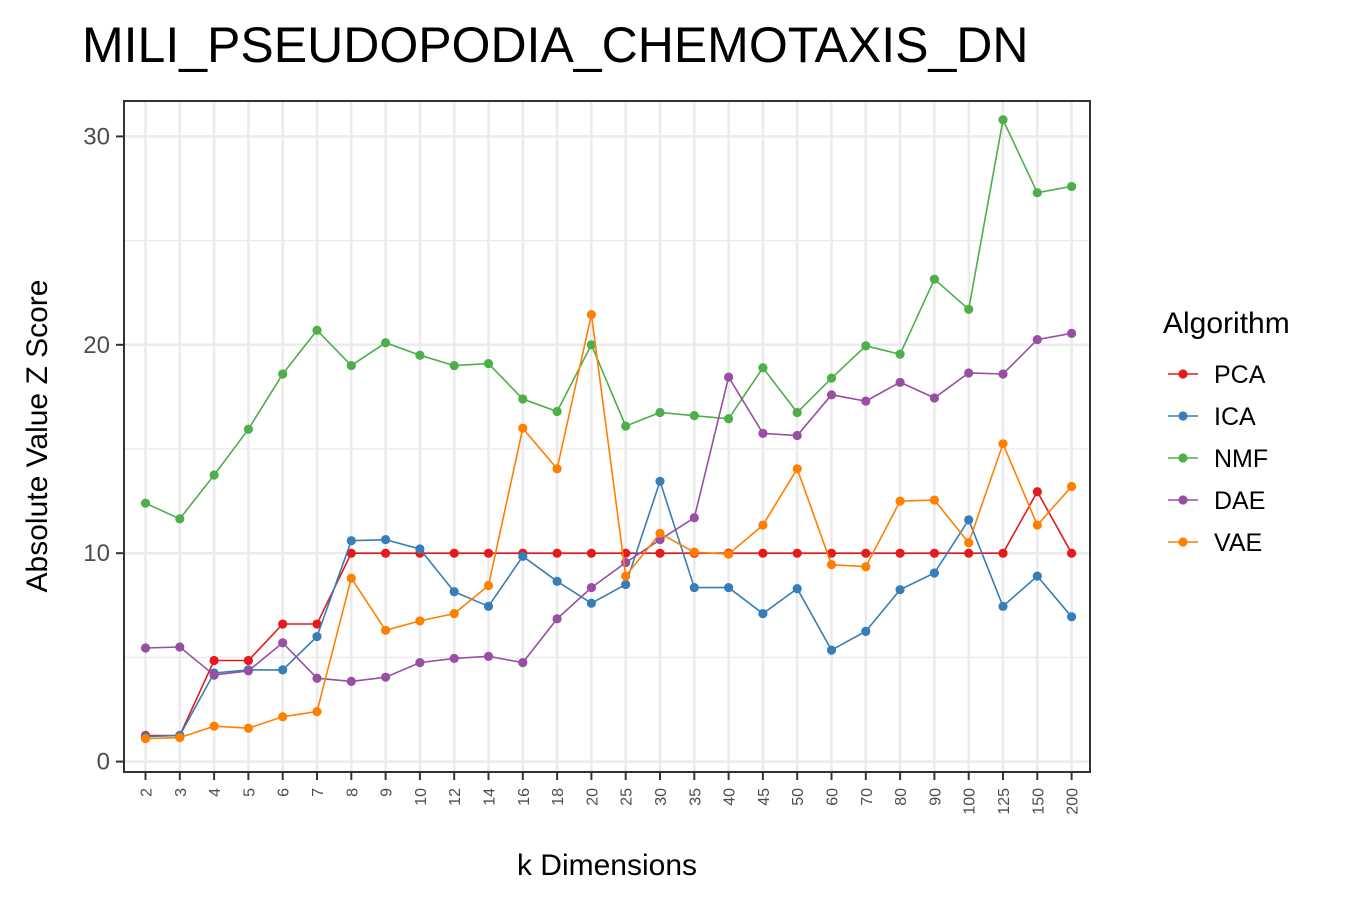 The height and width of the screenshot is (900, 1350). What do you see at coordinates (764, 797) in the screenshot?
I see `x-tick-label: 45` at bounding box center [764, 797].